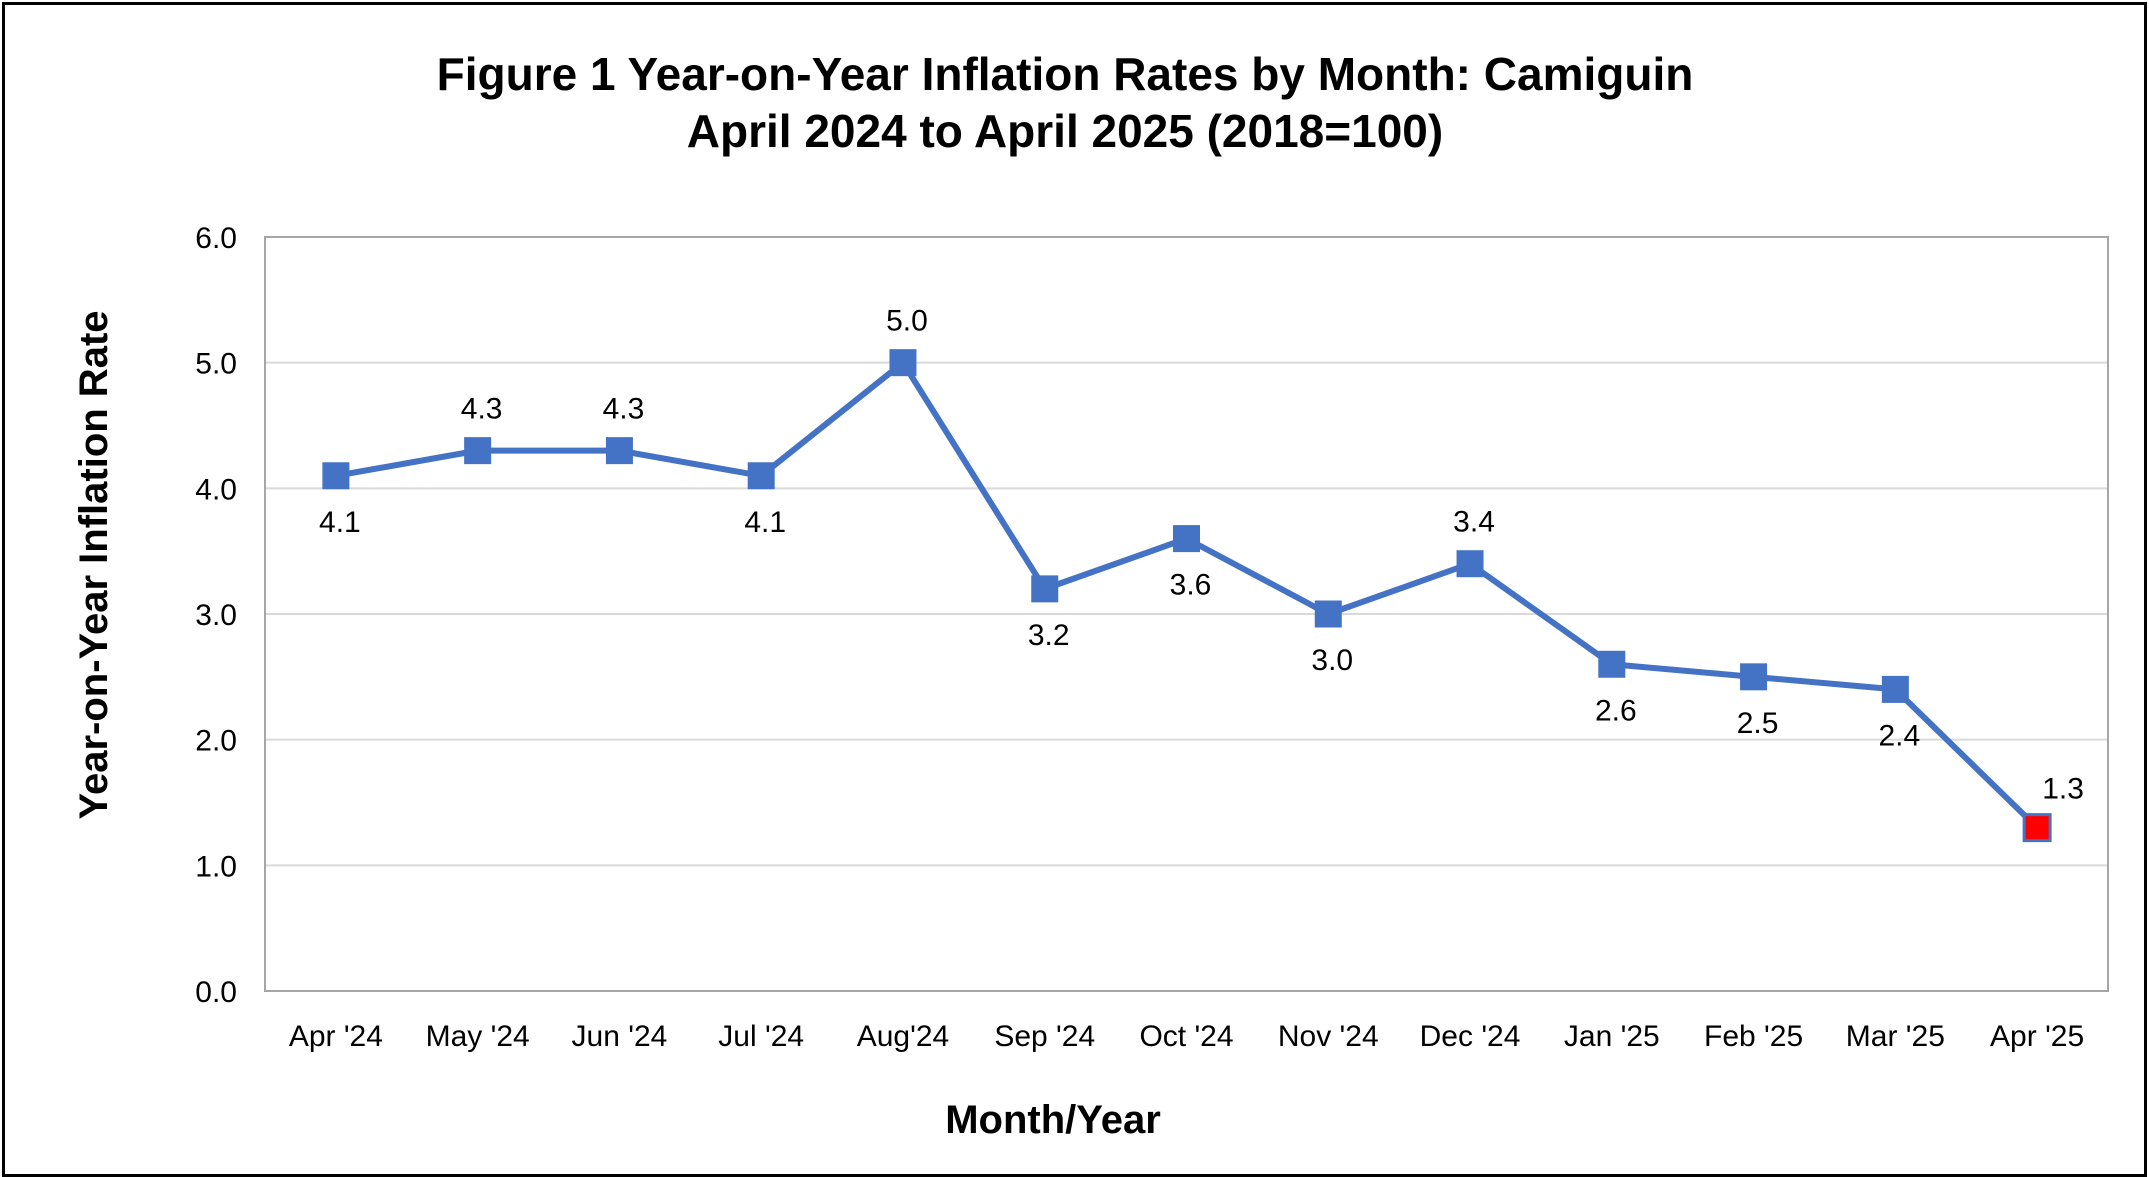  I want to click on highlighted-data-point, so click(2037, 828).